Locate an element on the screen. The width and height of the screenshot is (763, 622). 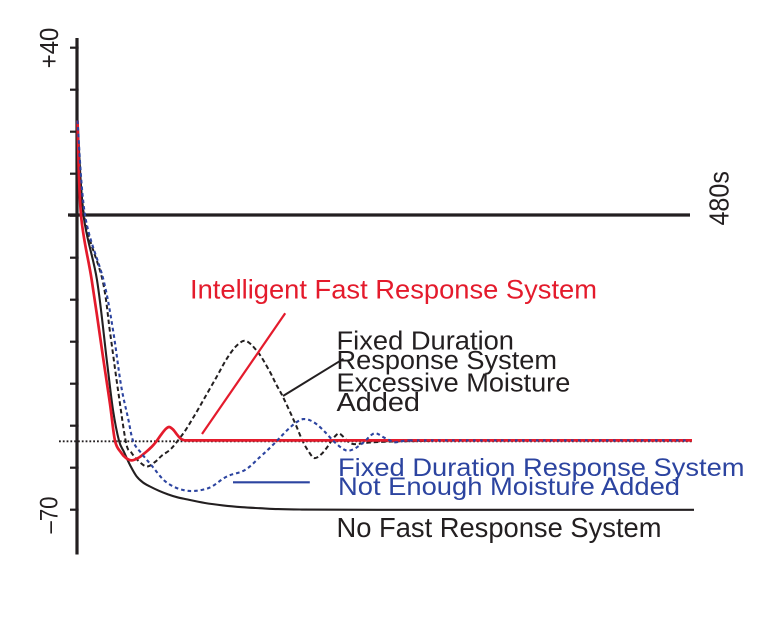
svg-text:Intelligent Fast Response Syst: Intelligent Fast Response System is located at coordinates (393, 290).